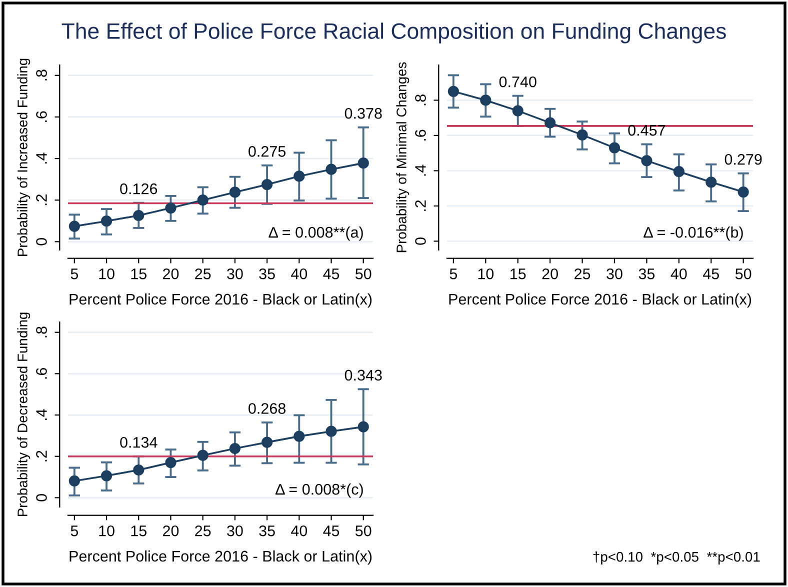 The height and width of the screenshot is (587, 788). Describe the element at coordinates (517, 82) in the screenshot. I see `data-label: 0.740` at that location.